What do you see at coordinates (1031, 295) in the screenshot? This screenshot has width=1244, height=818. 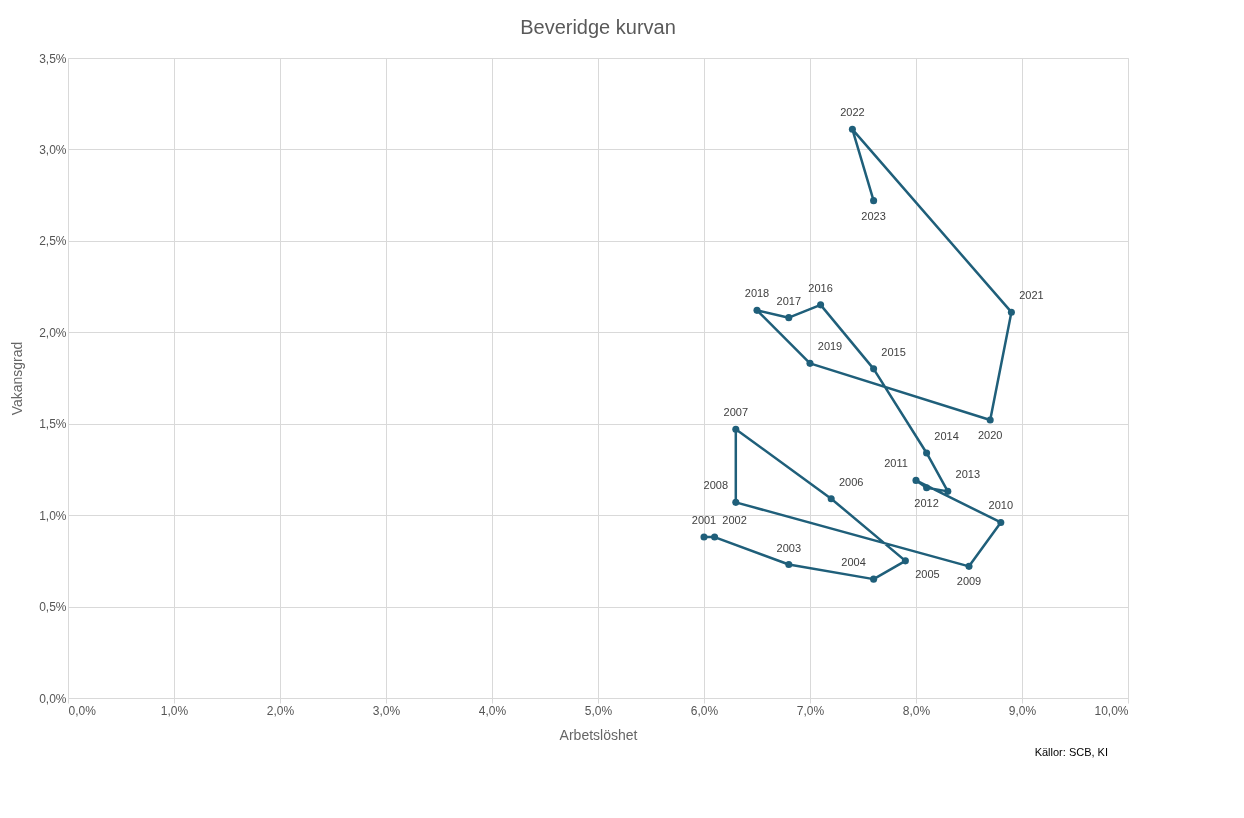 I see `annotation: 2021` at bounding box center [1031, 295].